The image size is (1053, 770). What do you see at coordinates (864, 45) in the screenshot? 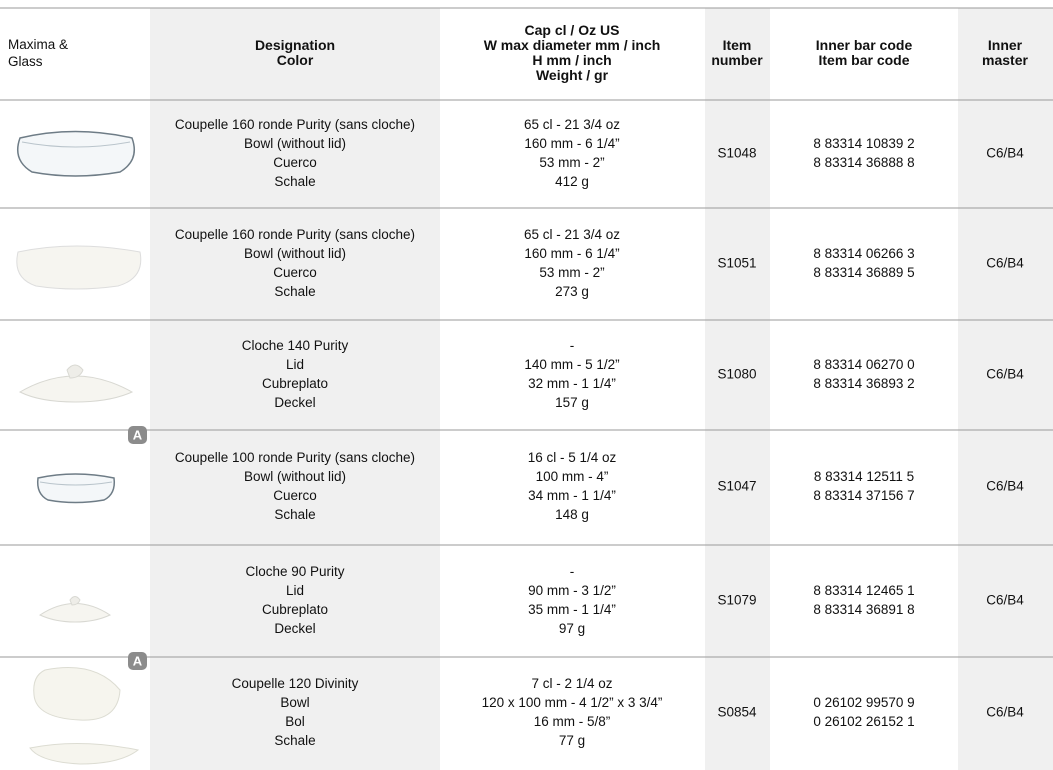
I see `header-bar-code-line: Inner bar code` at bounding box center [864, 45].